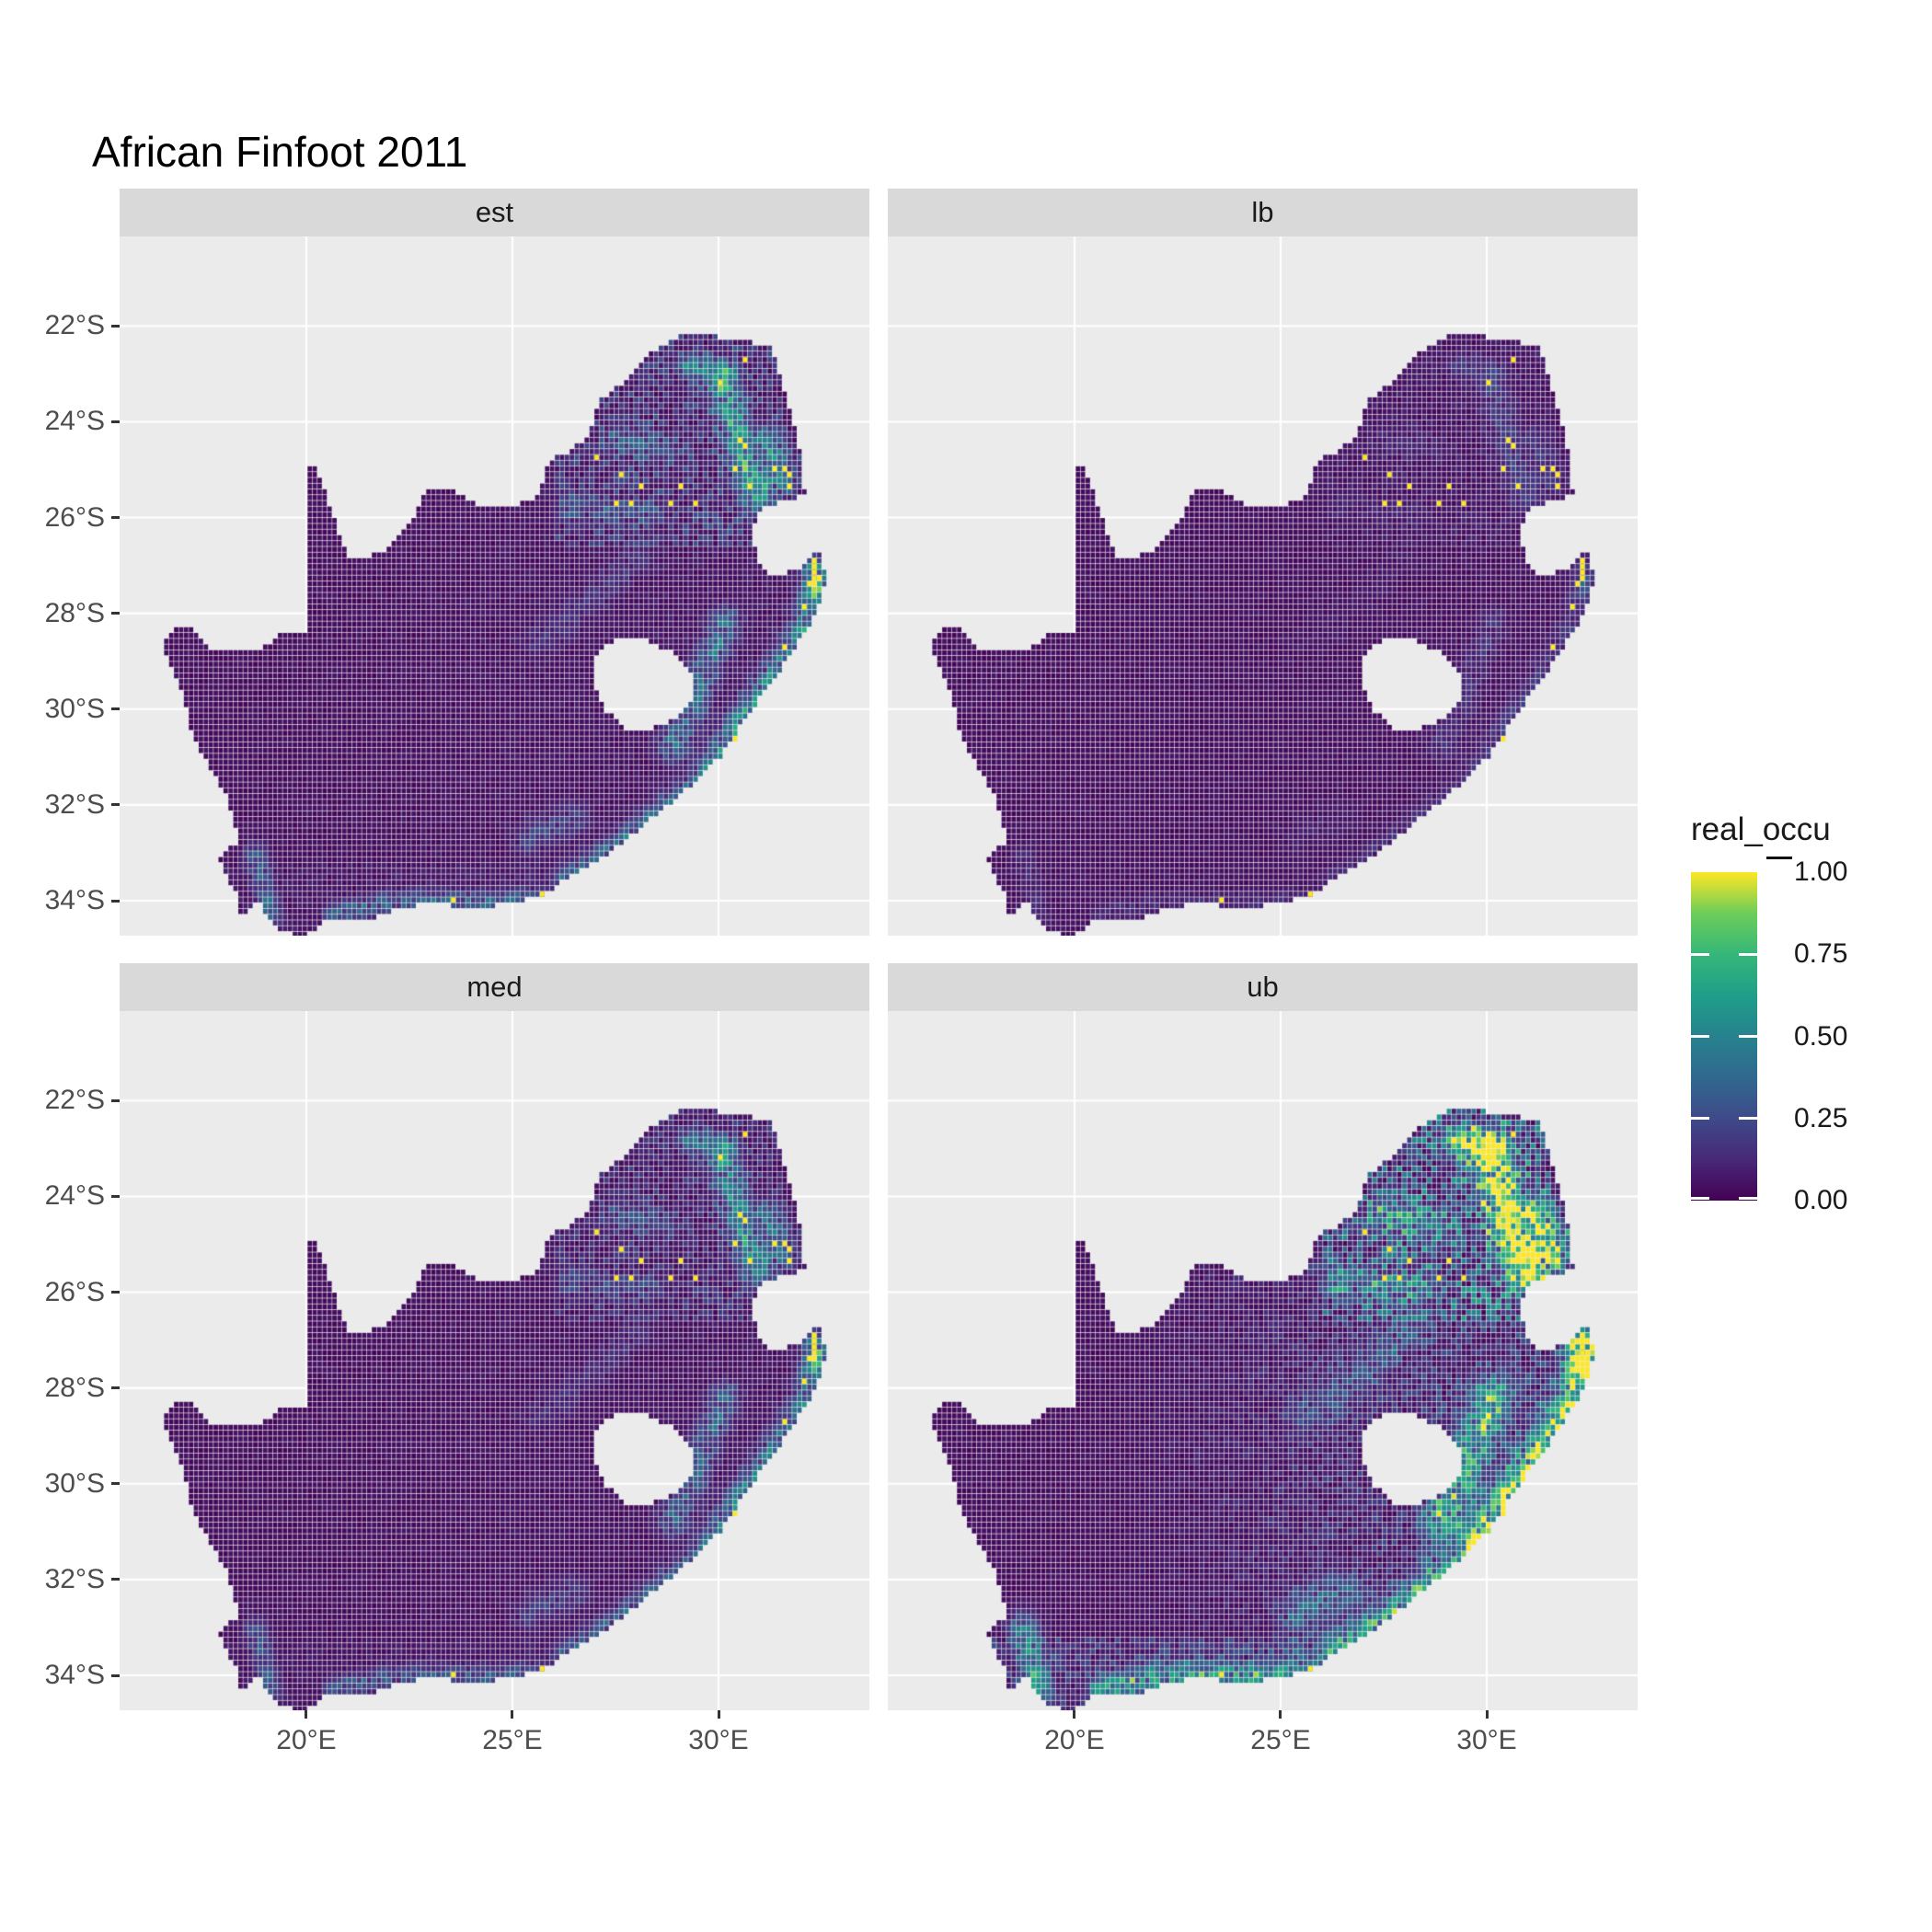 Image resolution: width=1932 pixels, height=1932 pixels. What do you see at coordinates (1821, 1117) in the screenshot?
I see `legend-label: 0.25` at bounding box center [1821, 1117].